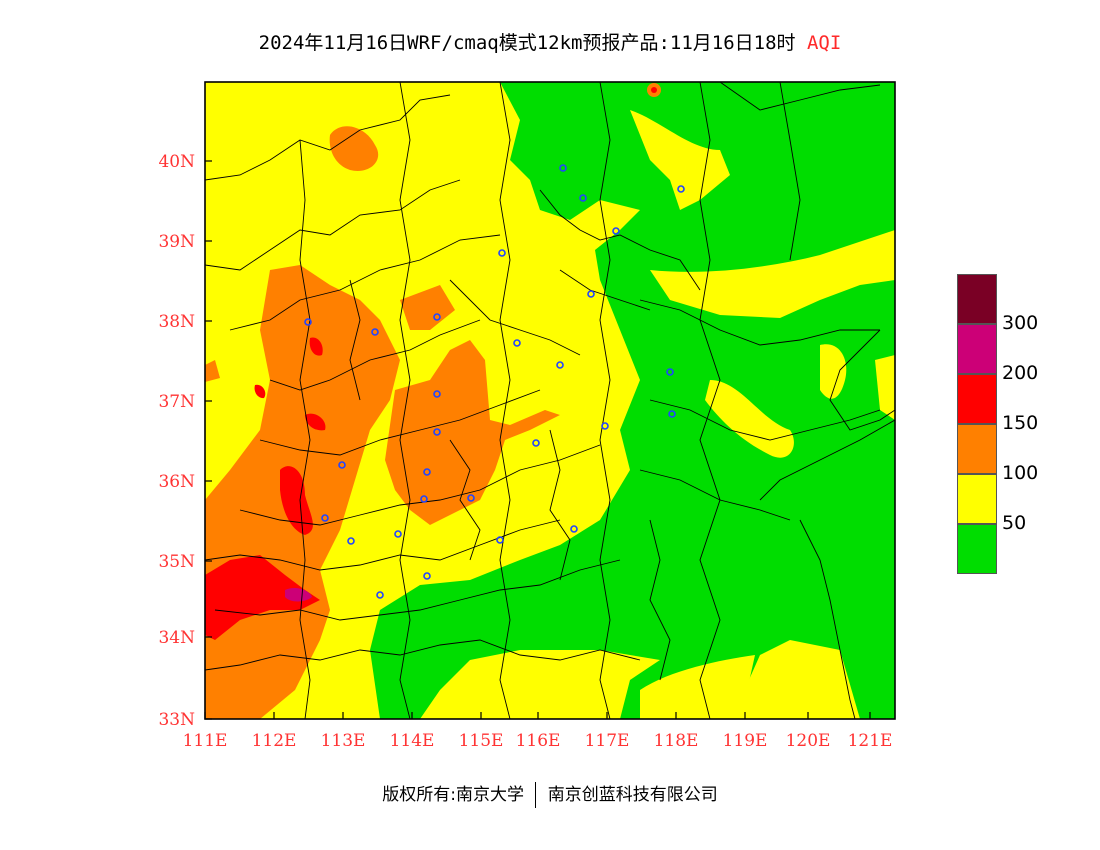  What do you see at coordinates (427, 307) in the screenshot?
I see `region-unhealthy-sensitive-north` at bounding box center [427, 307].